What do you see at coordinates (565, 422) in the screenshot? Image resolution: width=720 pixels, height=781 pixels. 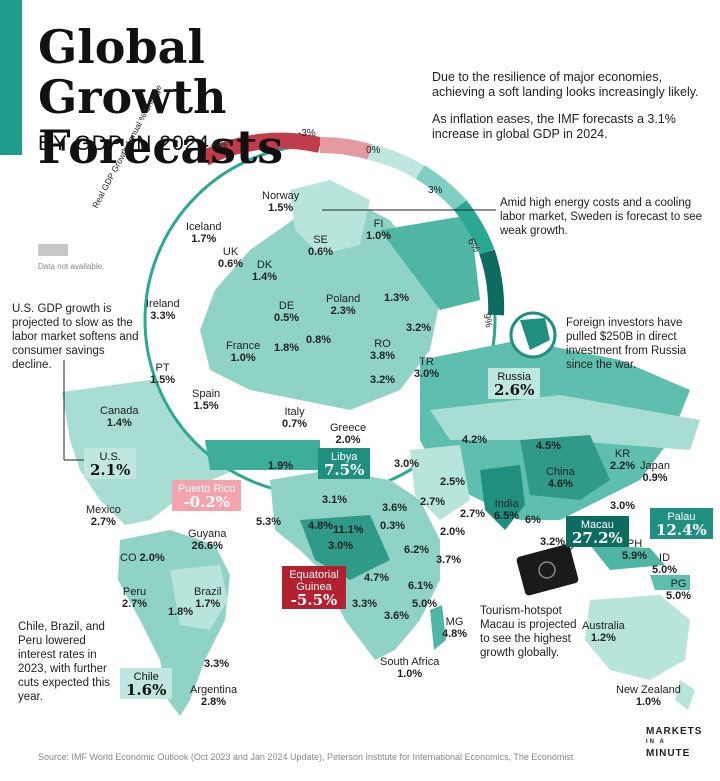 I see `russia-asia-shape` at bounding box center [565, 422].